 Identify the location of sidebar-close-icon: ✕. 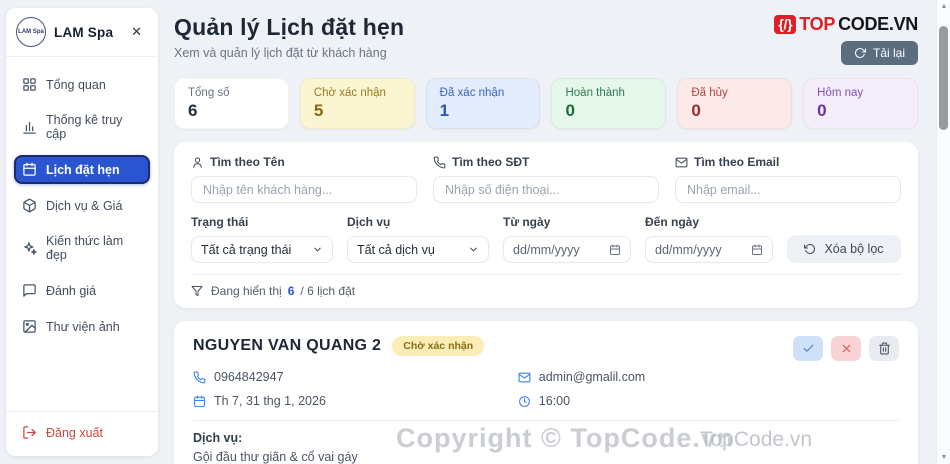
(136, 31).